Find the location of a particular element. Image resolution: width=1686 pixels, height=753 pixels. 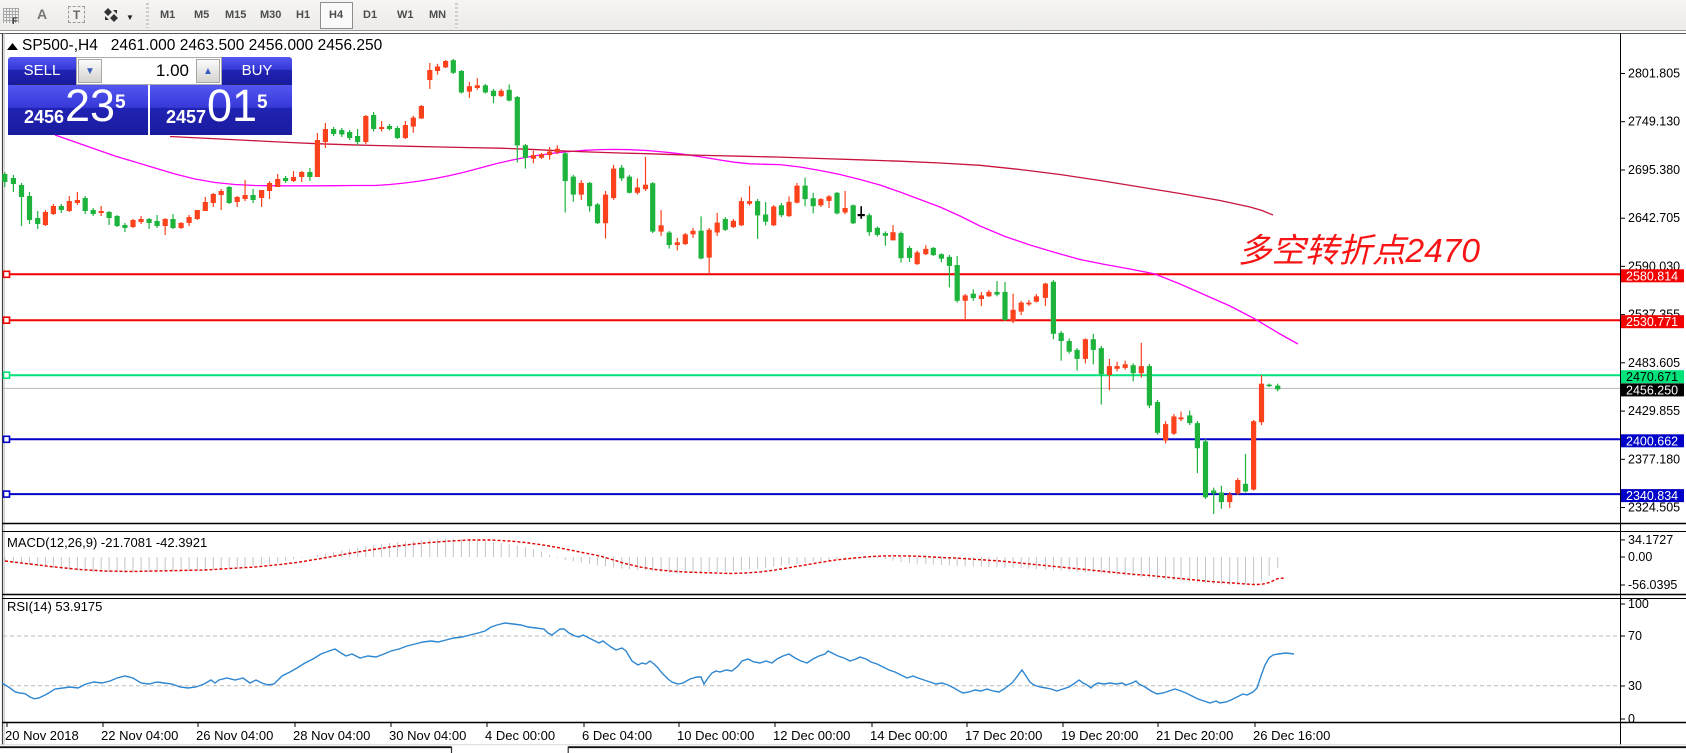

svg-text: 6 Dec 04:00 is located at coordinates (617, 735).